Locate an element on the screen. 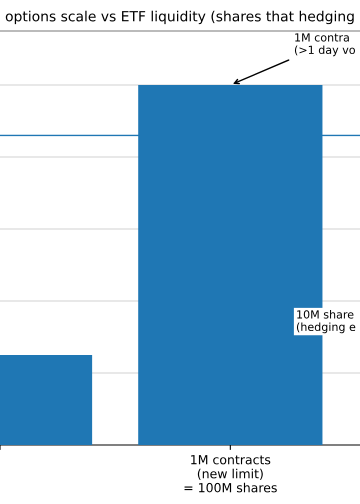 This screenshot has height=504, width=360. x-tick-label: 1M contracts (new limit) = 100M shares is located at coordinates (230, 473).